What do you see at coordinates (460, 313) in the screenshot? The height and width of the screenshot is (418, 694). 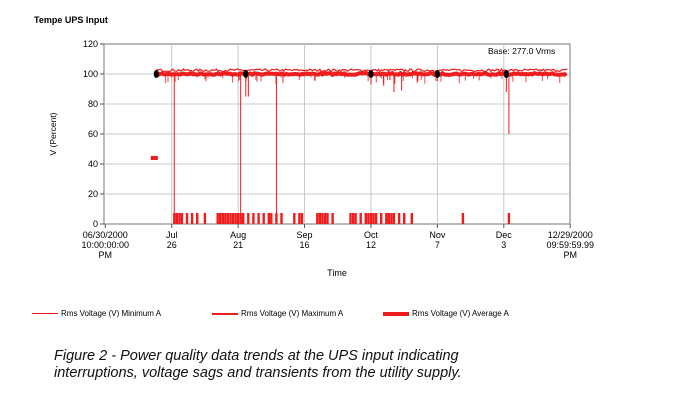 I see `legend-label-average: Rms Voltage (V) Average A` at bounding box center [460, 313].